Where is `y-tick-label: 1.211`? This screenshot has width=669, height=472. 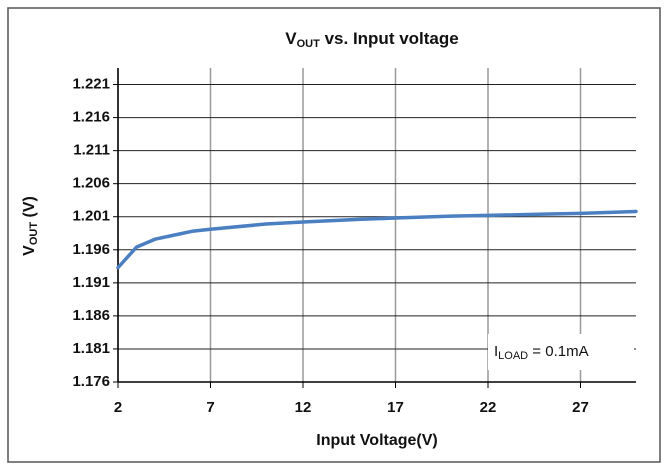
y-tick-label: 1.211 is located at coordinates (91, 150).